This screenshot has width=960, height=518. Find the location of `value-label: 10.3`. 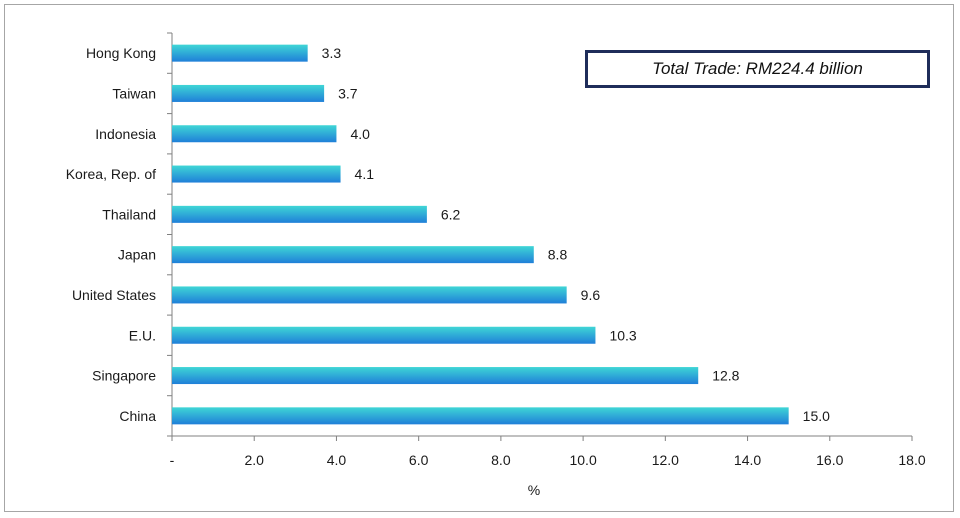

value-label: 10.3 is located at coordinates (622, 335).